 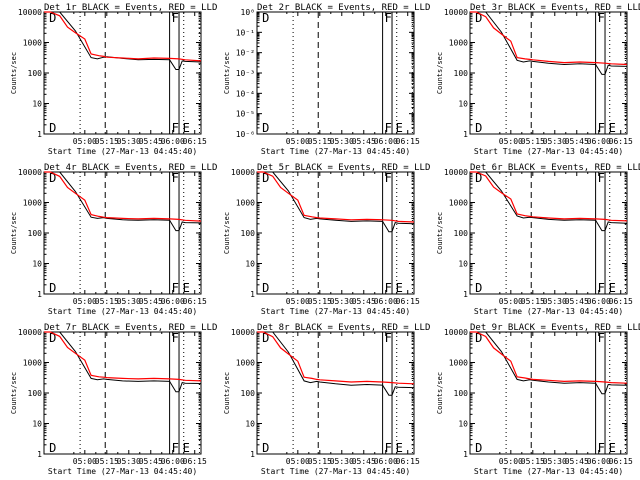 I want to click on panel-title: Det 6r BLACK = Events, RED = LLD, so click(x=555, y=168).